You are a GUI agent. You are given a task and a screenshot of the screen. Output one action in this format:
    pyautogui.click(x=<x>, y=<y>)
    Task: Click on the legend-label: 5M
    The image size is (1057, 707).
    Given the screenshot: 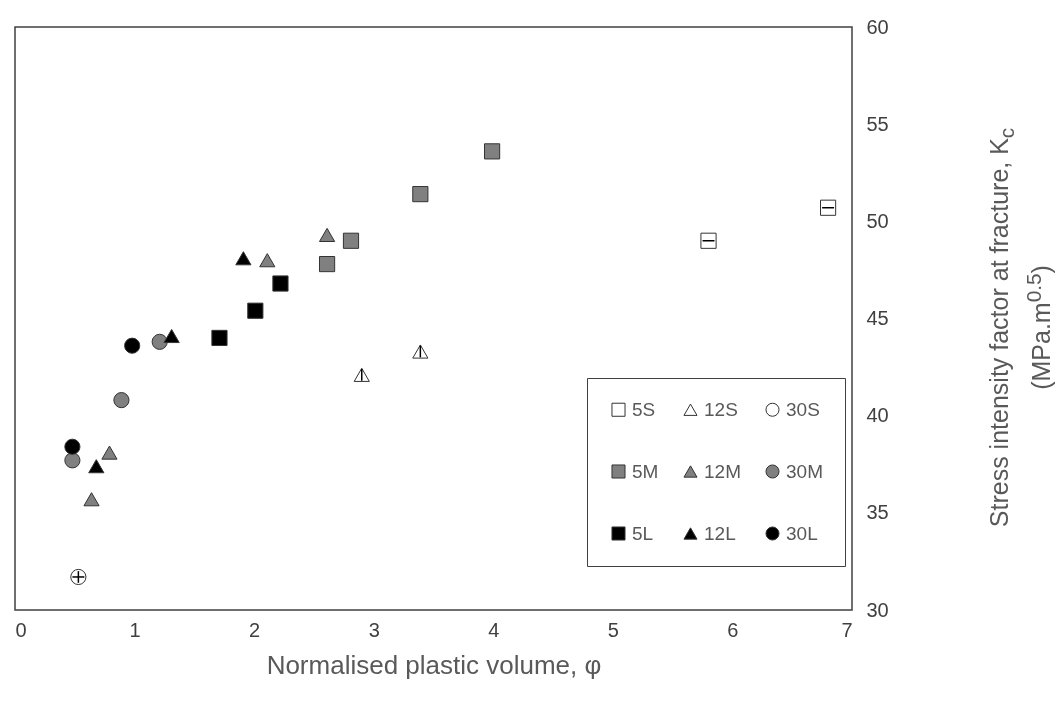 What is the action you would take?
    pyautogui.click(x=645, y=471)
    